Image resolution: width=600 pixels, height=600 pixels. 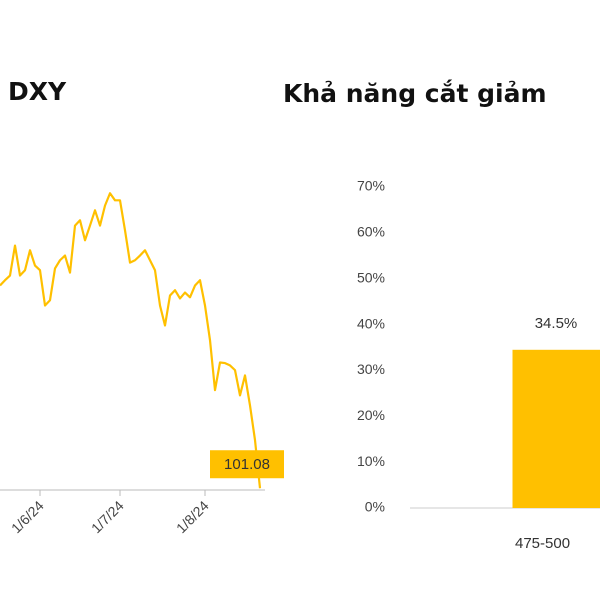 I want to click on x-tick-label: 1/7/24, so click(x=107, y=516).